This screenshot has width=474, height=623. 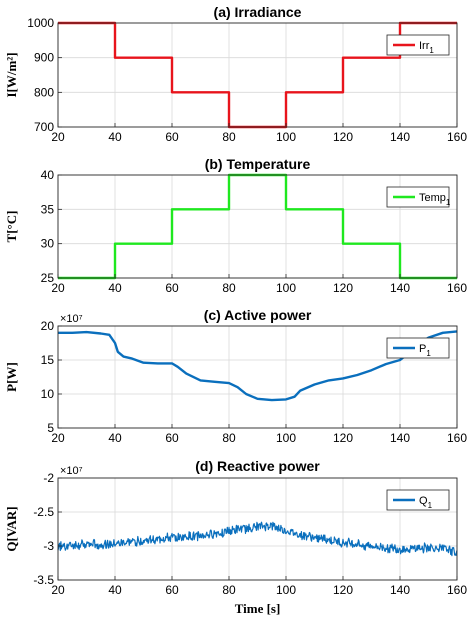 I want to click on legend-label-main: Q, so click(x=423, y=501).